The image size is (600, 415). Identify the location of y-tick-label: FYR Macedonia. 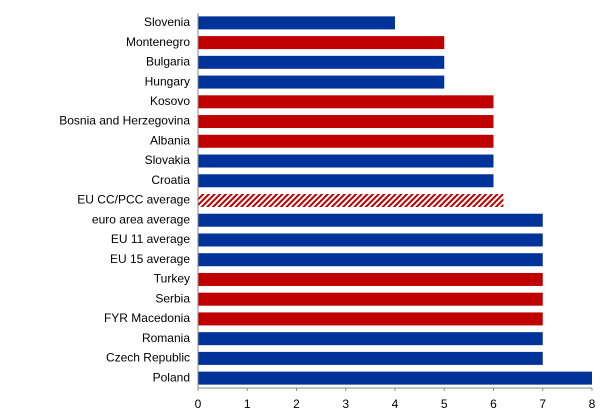
(147, 318).